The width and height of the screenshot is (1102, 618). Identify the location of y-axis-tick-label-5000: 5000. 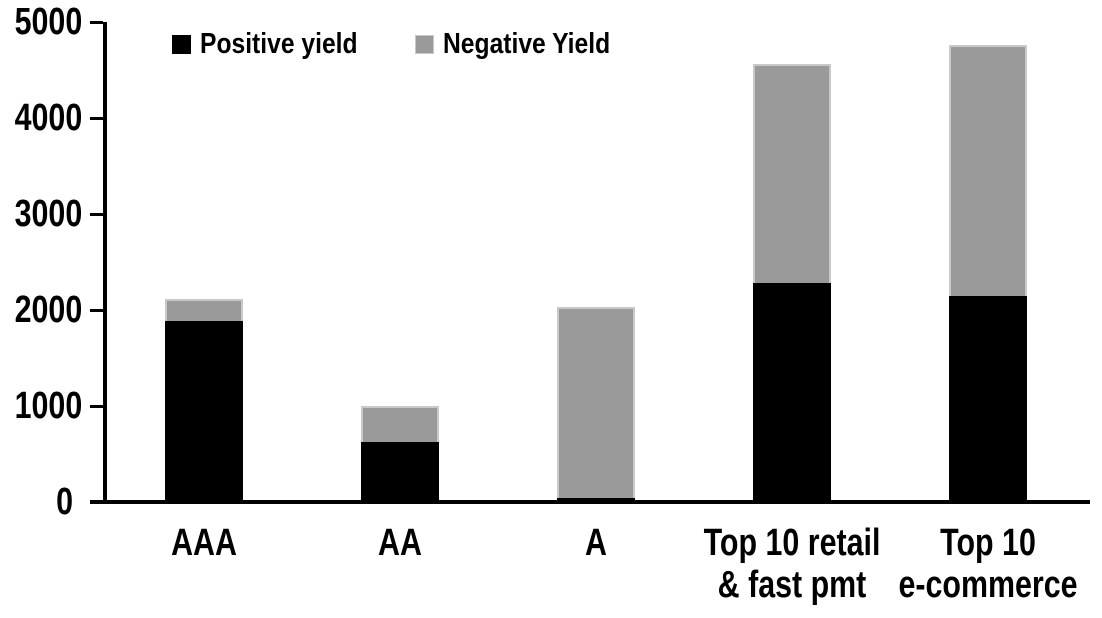
(48, 22).